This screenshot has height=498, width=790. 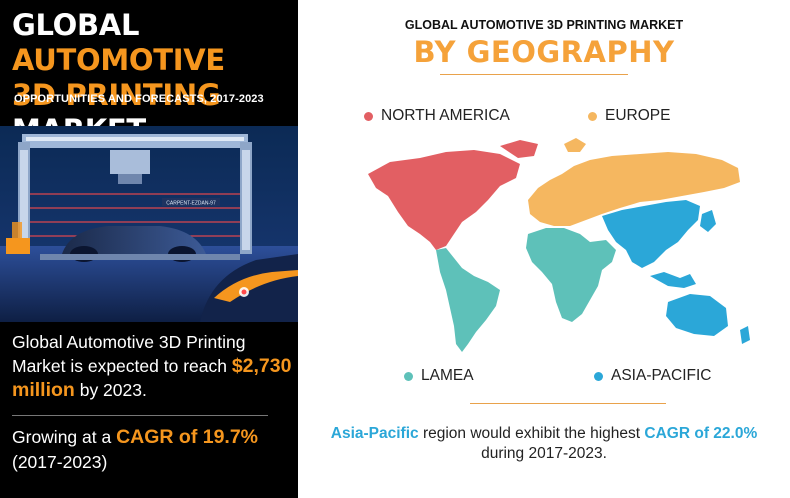 What do you see at coordinates (629, 116) in the screenshot?
I see `legend-europe: EUROPE` at bounding box center [629, 116].